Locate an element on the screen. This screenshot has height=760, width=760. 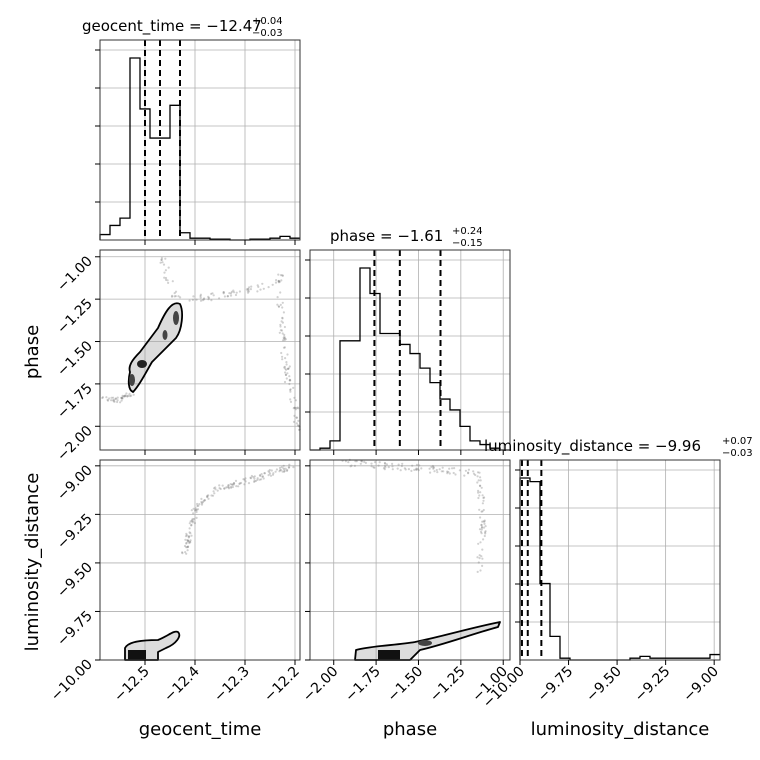
histogram-geocent-time is located at coordinates (199, 149).